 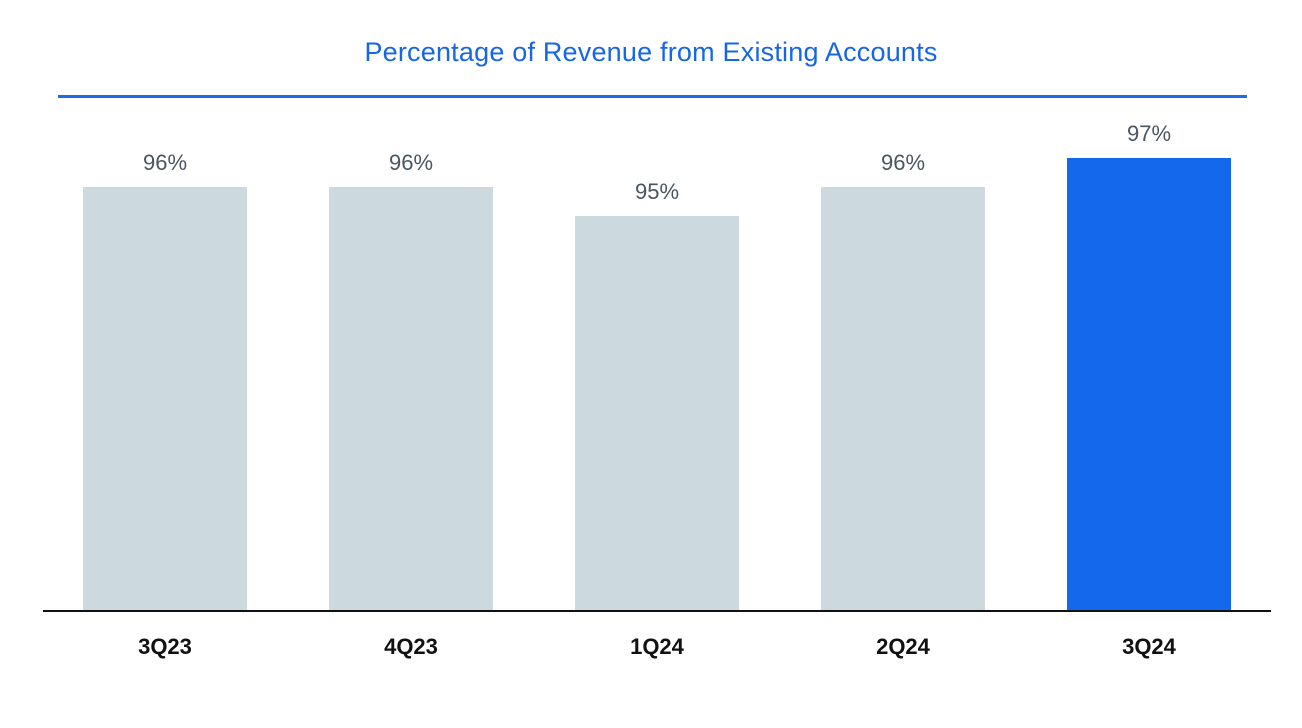 What do you see at coordinates (657, 413) in the screenshot?
I see `bar-1q24` at bounding box center [657, 413].